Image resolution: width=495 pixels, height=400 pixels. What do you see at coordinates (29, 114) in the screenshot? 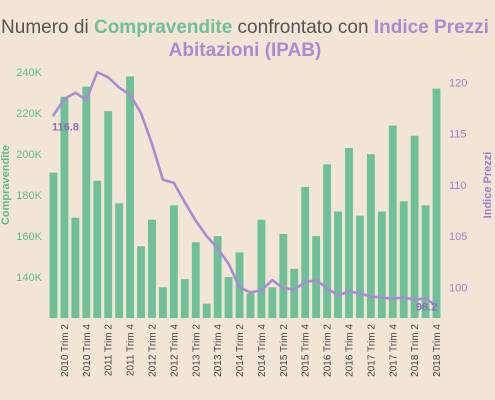
I see `y-left-tick-label: 220K` at bounding box center [29, 114].